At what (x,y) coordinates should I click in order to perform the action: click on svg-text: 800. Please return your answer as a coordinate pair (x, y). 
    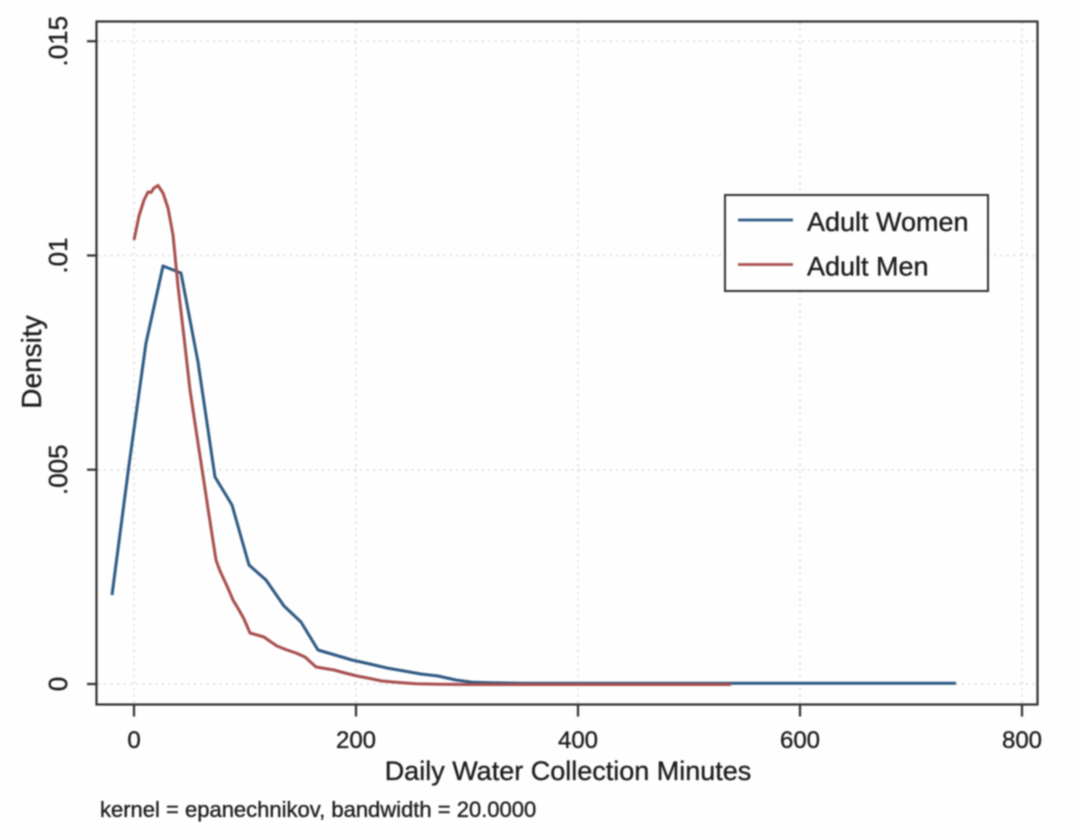
    Looking at the image, I should click on (1022, 740).